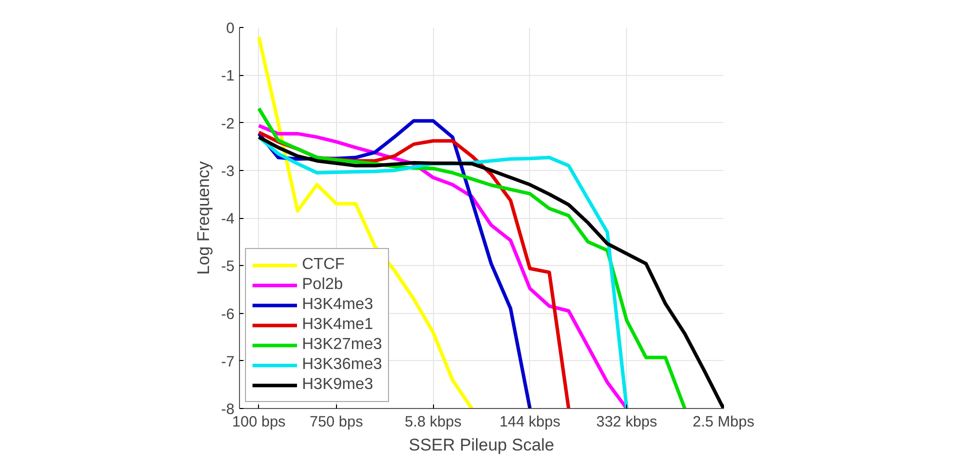 The width and height of the screenshot is (953, 458). Describe the element at coordinates (228, 76) in the screenshot. I see `y-tick-label: -1` at that location.